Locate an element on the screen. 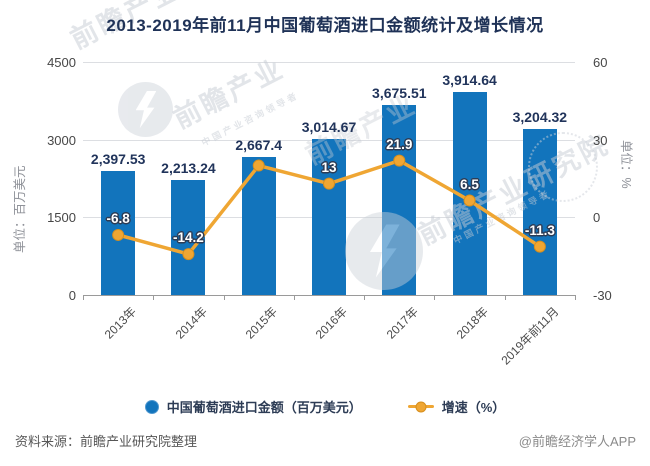 This screenshot has width=650, height=466. line-marker-dot-icon is located at coordinates (421, 406).